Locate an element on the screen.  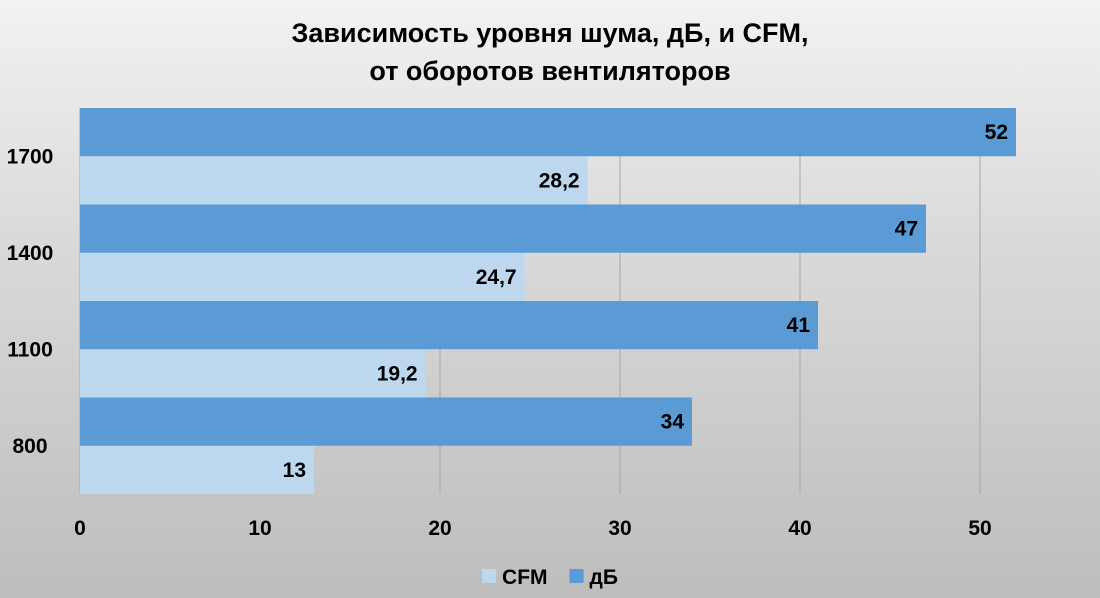
data-label: 34 is located at coordinates (673, 422).